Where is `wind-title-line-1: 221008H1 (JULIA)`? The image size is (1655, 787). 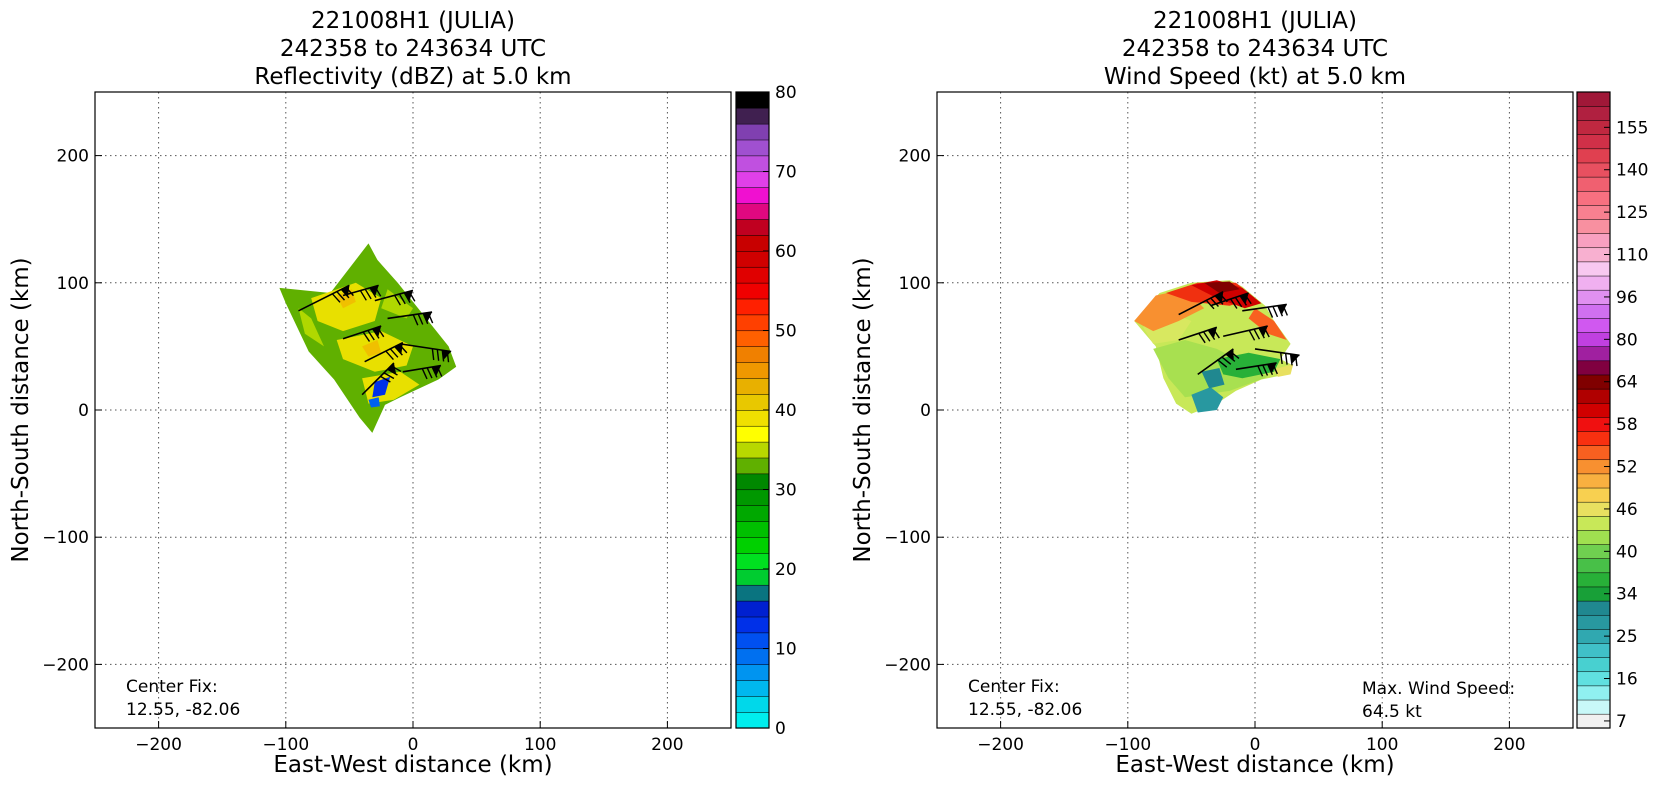
wind-title-line-1: 221008H1 (JULIA) is located at coordinates (1255, 21).